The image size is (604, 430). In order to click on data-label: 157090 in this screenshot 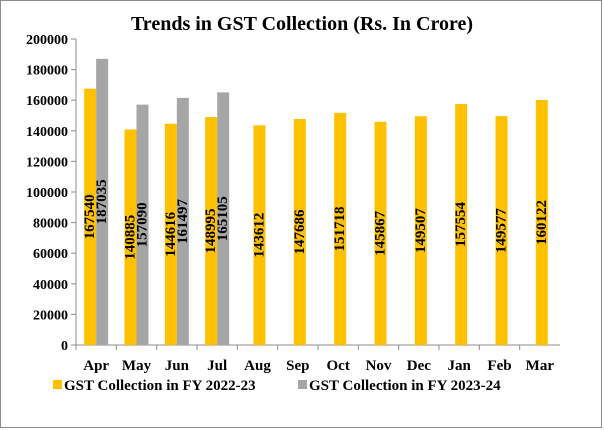, I will do `click(143, 224)`.